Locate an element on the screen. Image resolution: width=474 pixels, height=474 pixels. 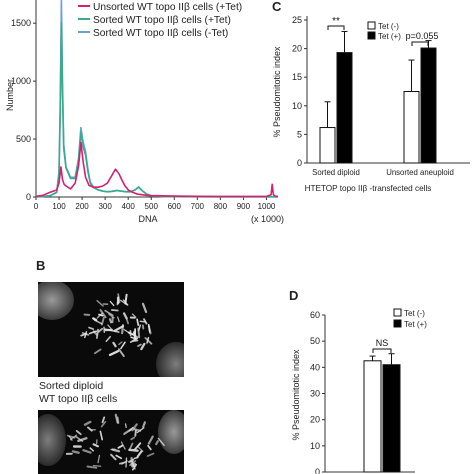
x-axis-label: HTETOP topo IIβ -transfected cells is located at coordinates (368, 188).